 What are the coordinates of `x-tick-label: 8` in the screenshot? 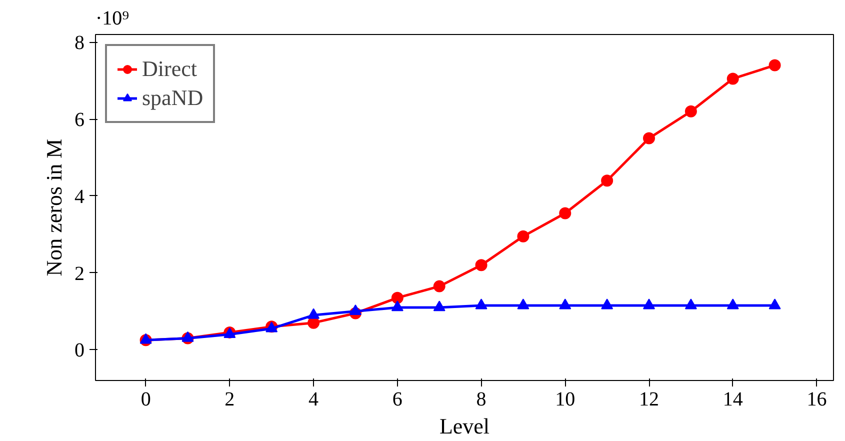 It's located at (481, 399).